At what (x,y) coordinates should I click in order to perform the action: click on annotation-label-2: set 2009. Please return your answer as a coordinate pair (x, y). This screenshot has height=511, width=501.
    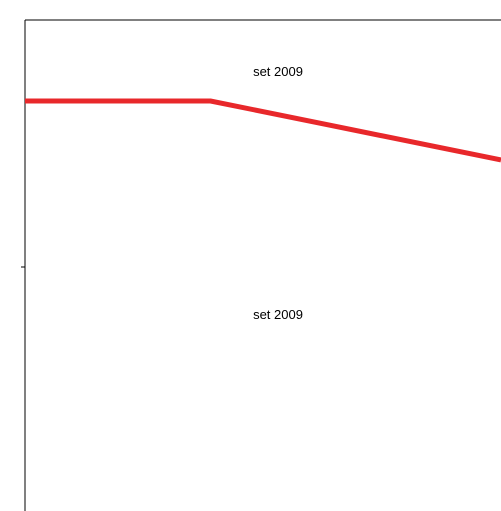
    Looking at the image, I should click on (278, 314).